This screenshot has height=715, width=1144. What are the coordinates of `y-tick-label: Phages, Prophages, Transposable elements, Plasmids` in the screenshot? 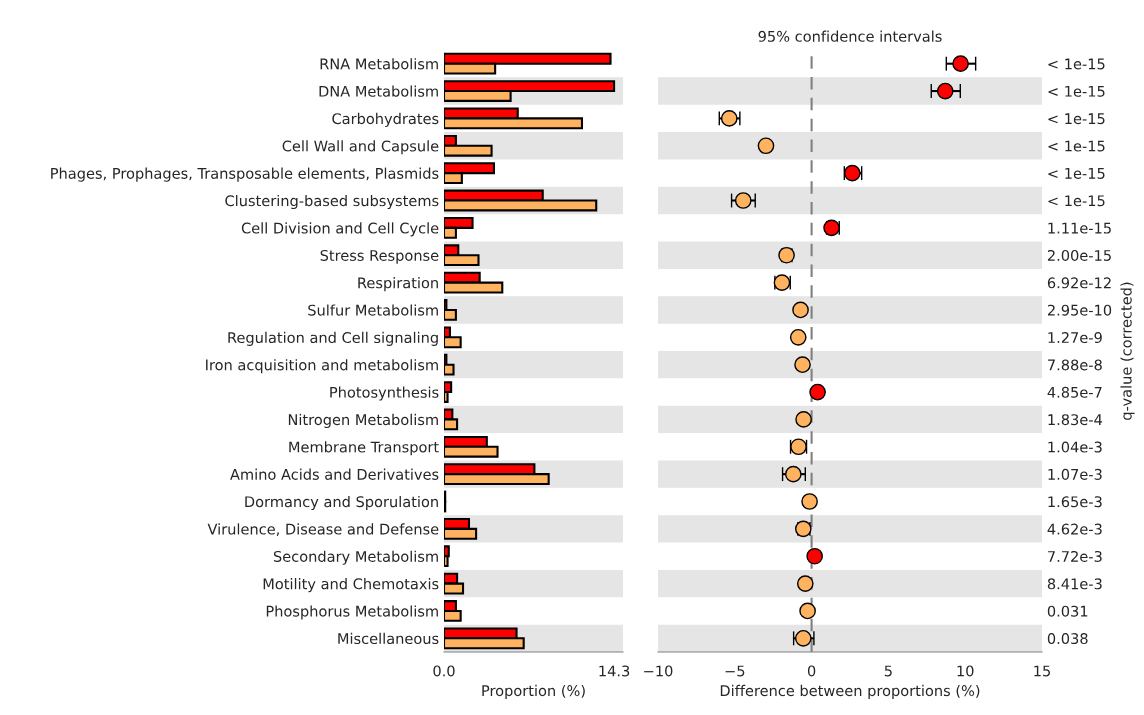 It's located at (245, 174).